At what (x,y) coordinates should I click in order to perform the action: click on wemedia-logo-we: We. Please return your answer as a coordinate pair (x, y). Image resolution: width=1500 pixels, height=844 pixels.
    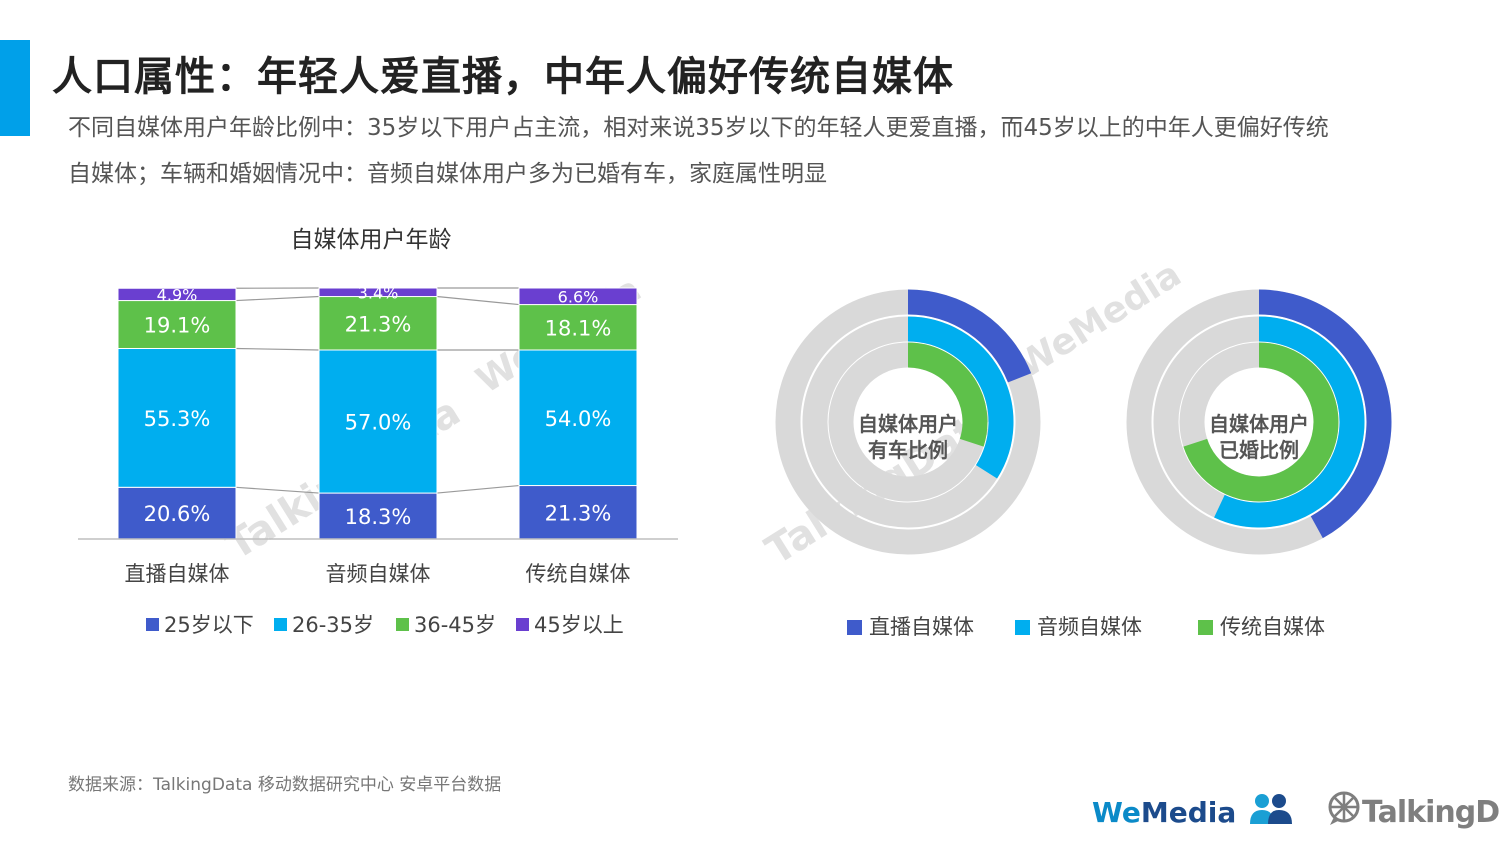
    Looking at the image, I should click on (1116, 812).